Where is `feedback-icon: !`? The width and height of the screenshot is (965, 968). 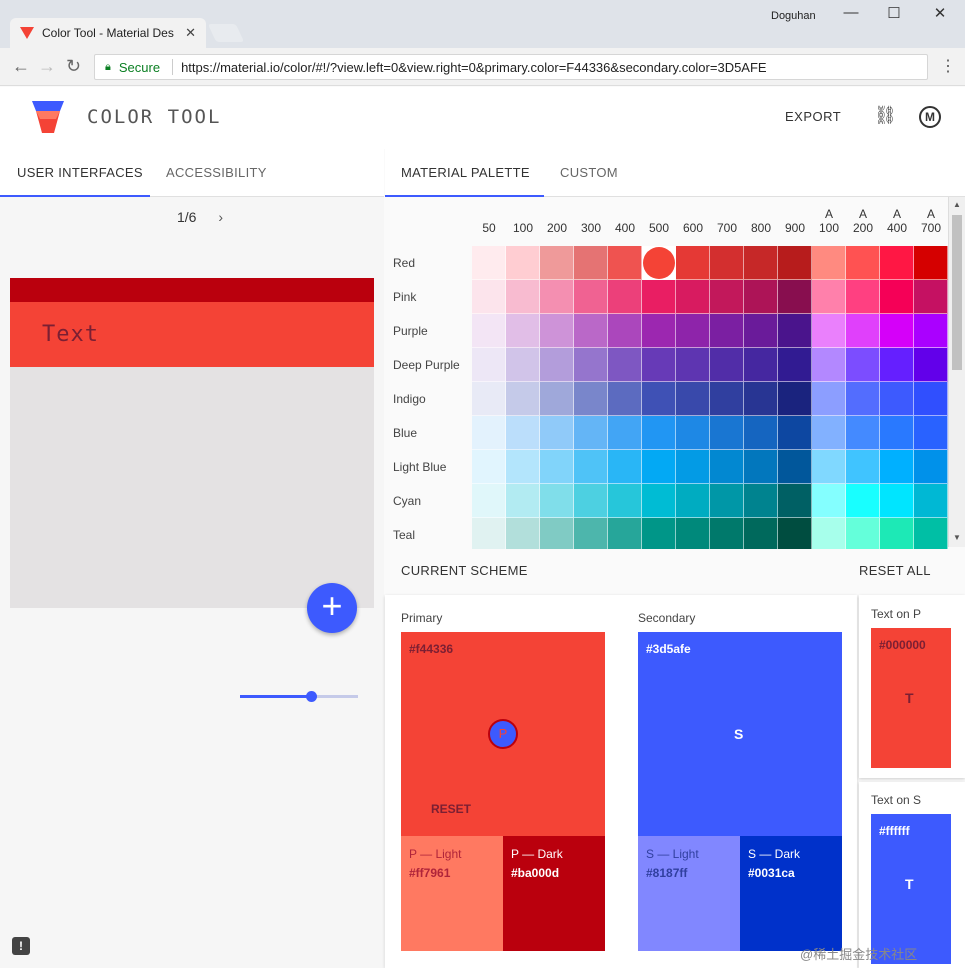
feedback-icon: ! is located at coordinates (21, 946).